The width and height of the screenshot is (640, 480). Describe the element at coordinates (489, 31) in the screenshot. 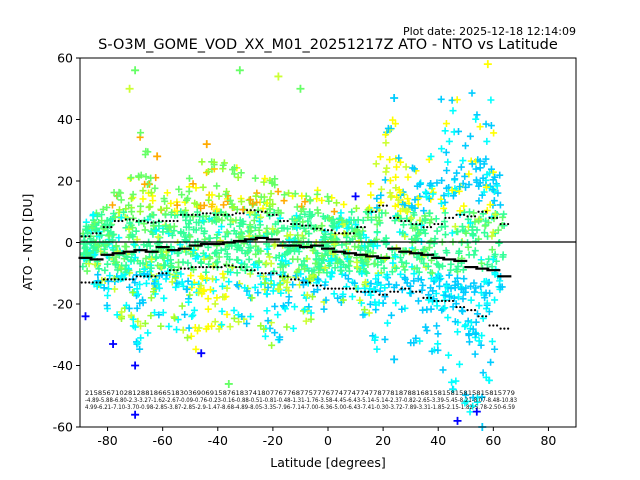

I see `plot-date: Plot date: 2025-12-18 12:14:09` at that location.